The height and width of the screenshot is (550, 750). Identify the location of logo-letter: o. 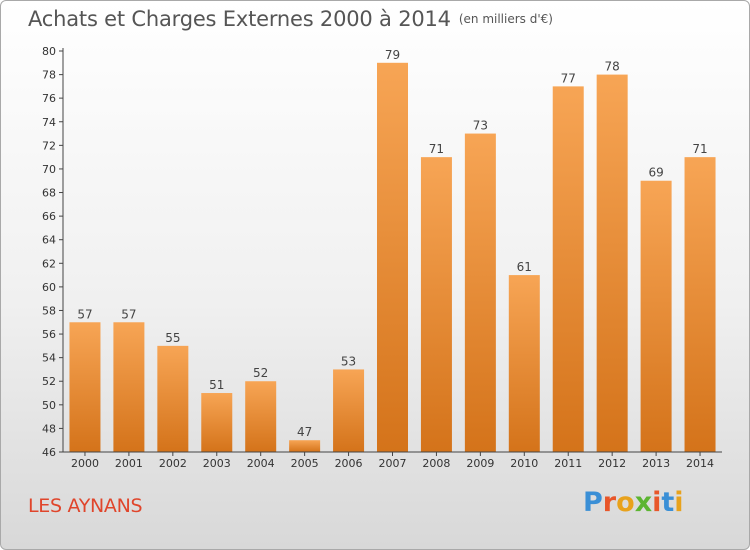
(625, 502).